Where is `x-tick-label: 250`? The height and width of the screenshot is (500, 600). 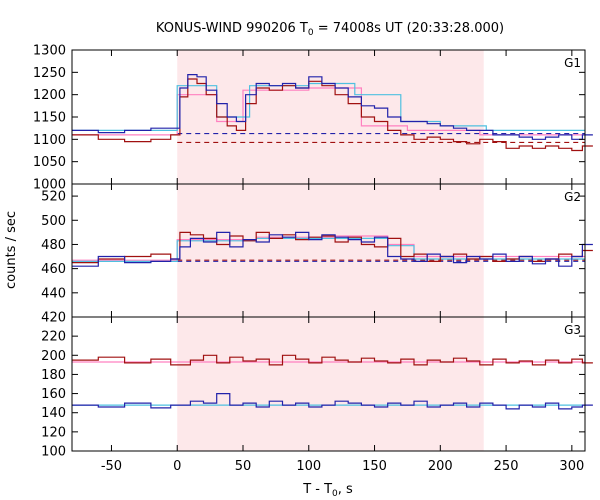
x-tick-label: 250 is located at coordinates (506, 466).